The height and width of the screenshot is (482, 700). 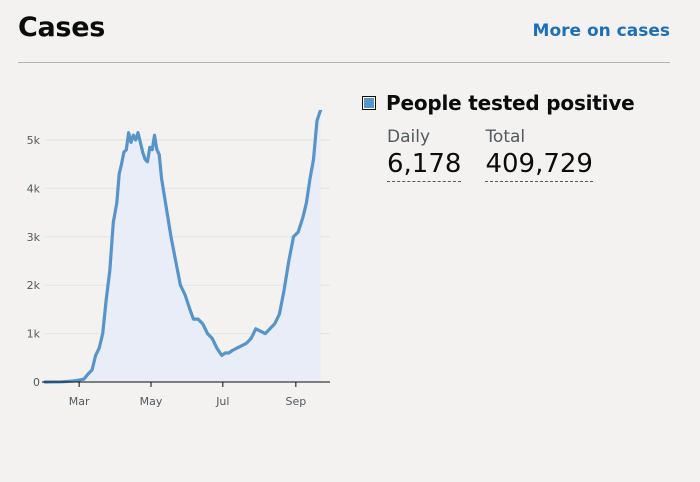 What do you see at coordinates (344, 62) in the screenshot?
I see `header-divider` at bounding box center [344, 62].